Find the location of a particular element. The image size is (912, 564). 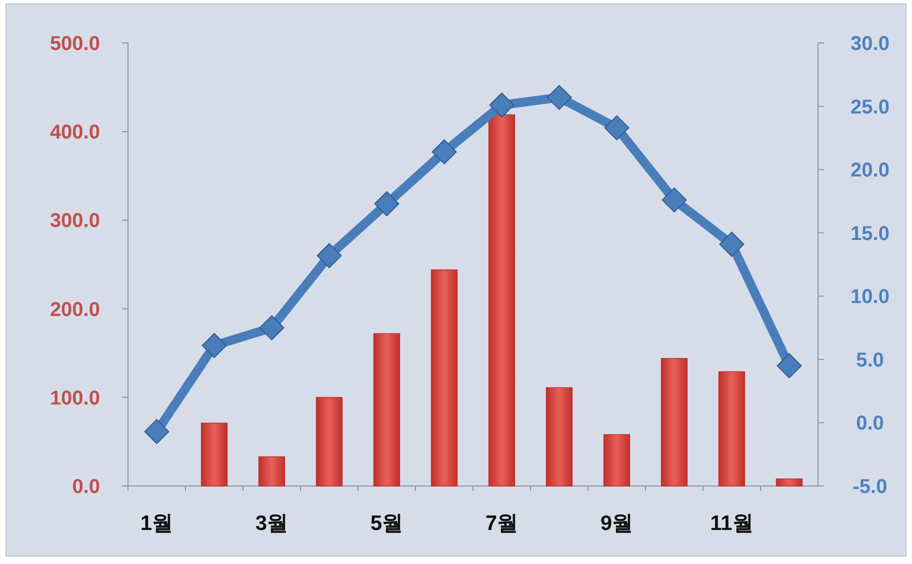

y2-tick-label: 30.0 is located at coordinates (870, 44).